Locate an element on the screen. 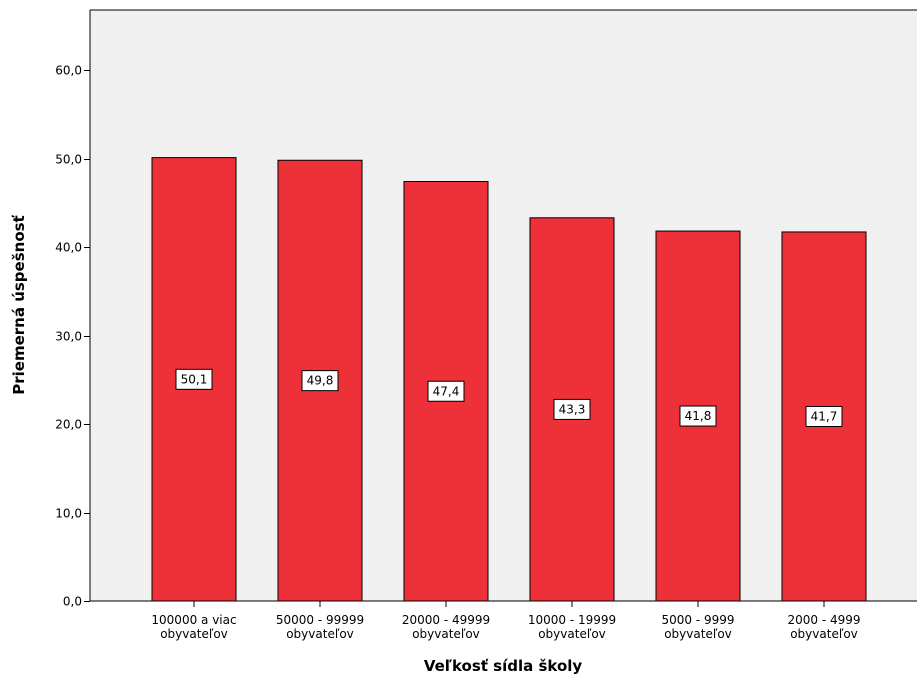  data-label: 43,3 is located at coordinates (572, 409).